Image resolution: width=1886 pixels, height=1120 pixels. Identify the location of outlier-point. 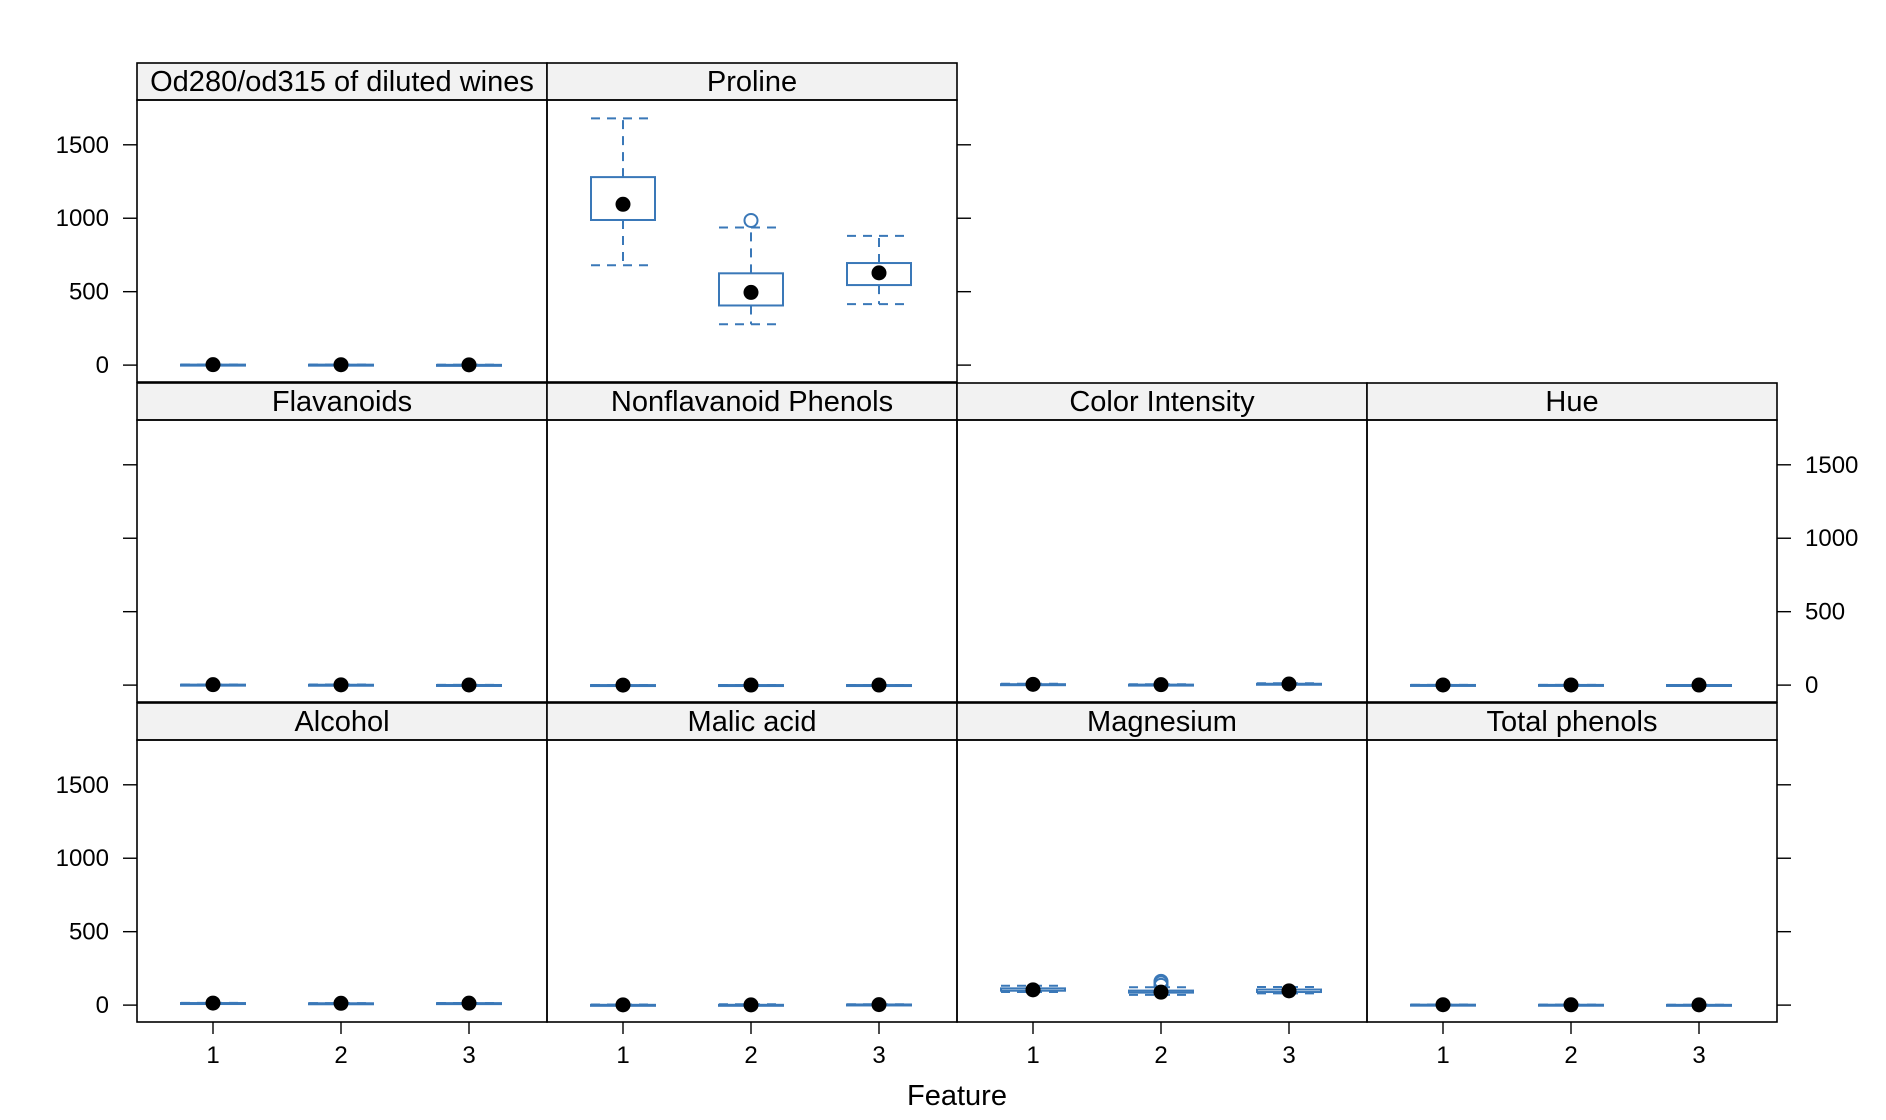
(751, 220).